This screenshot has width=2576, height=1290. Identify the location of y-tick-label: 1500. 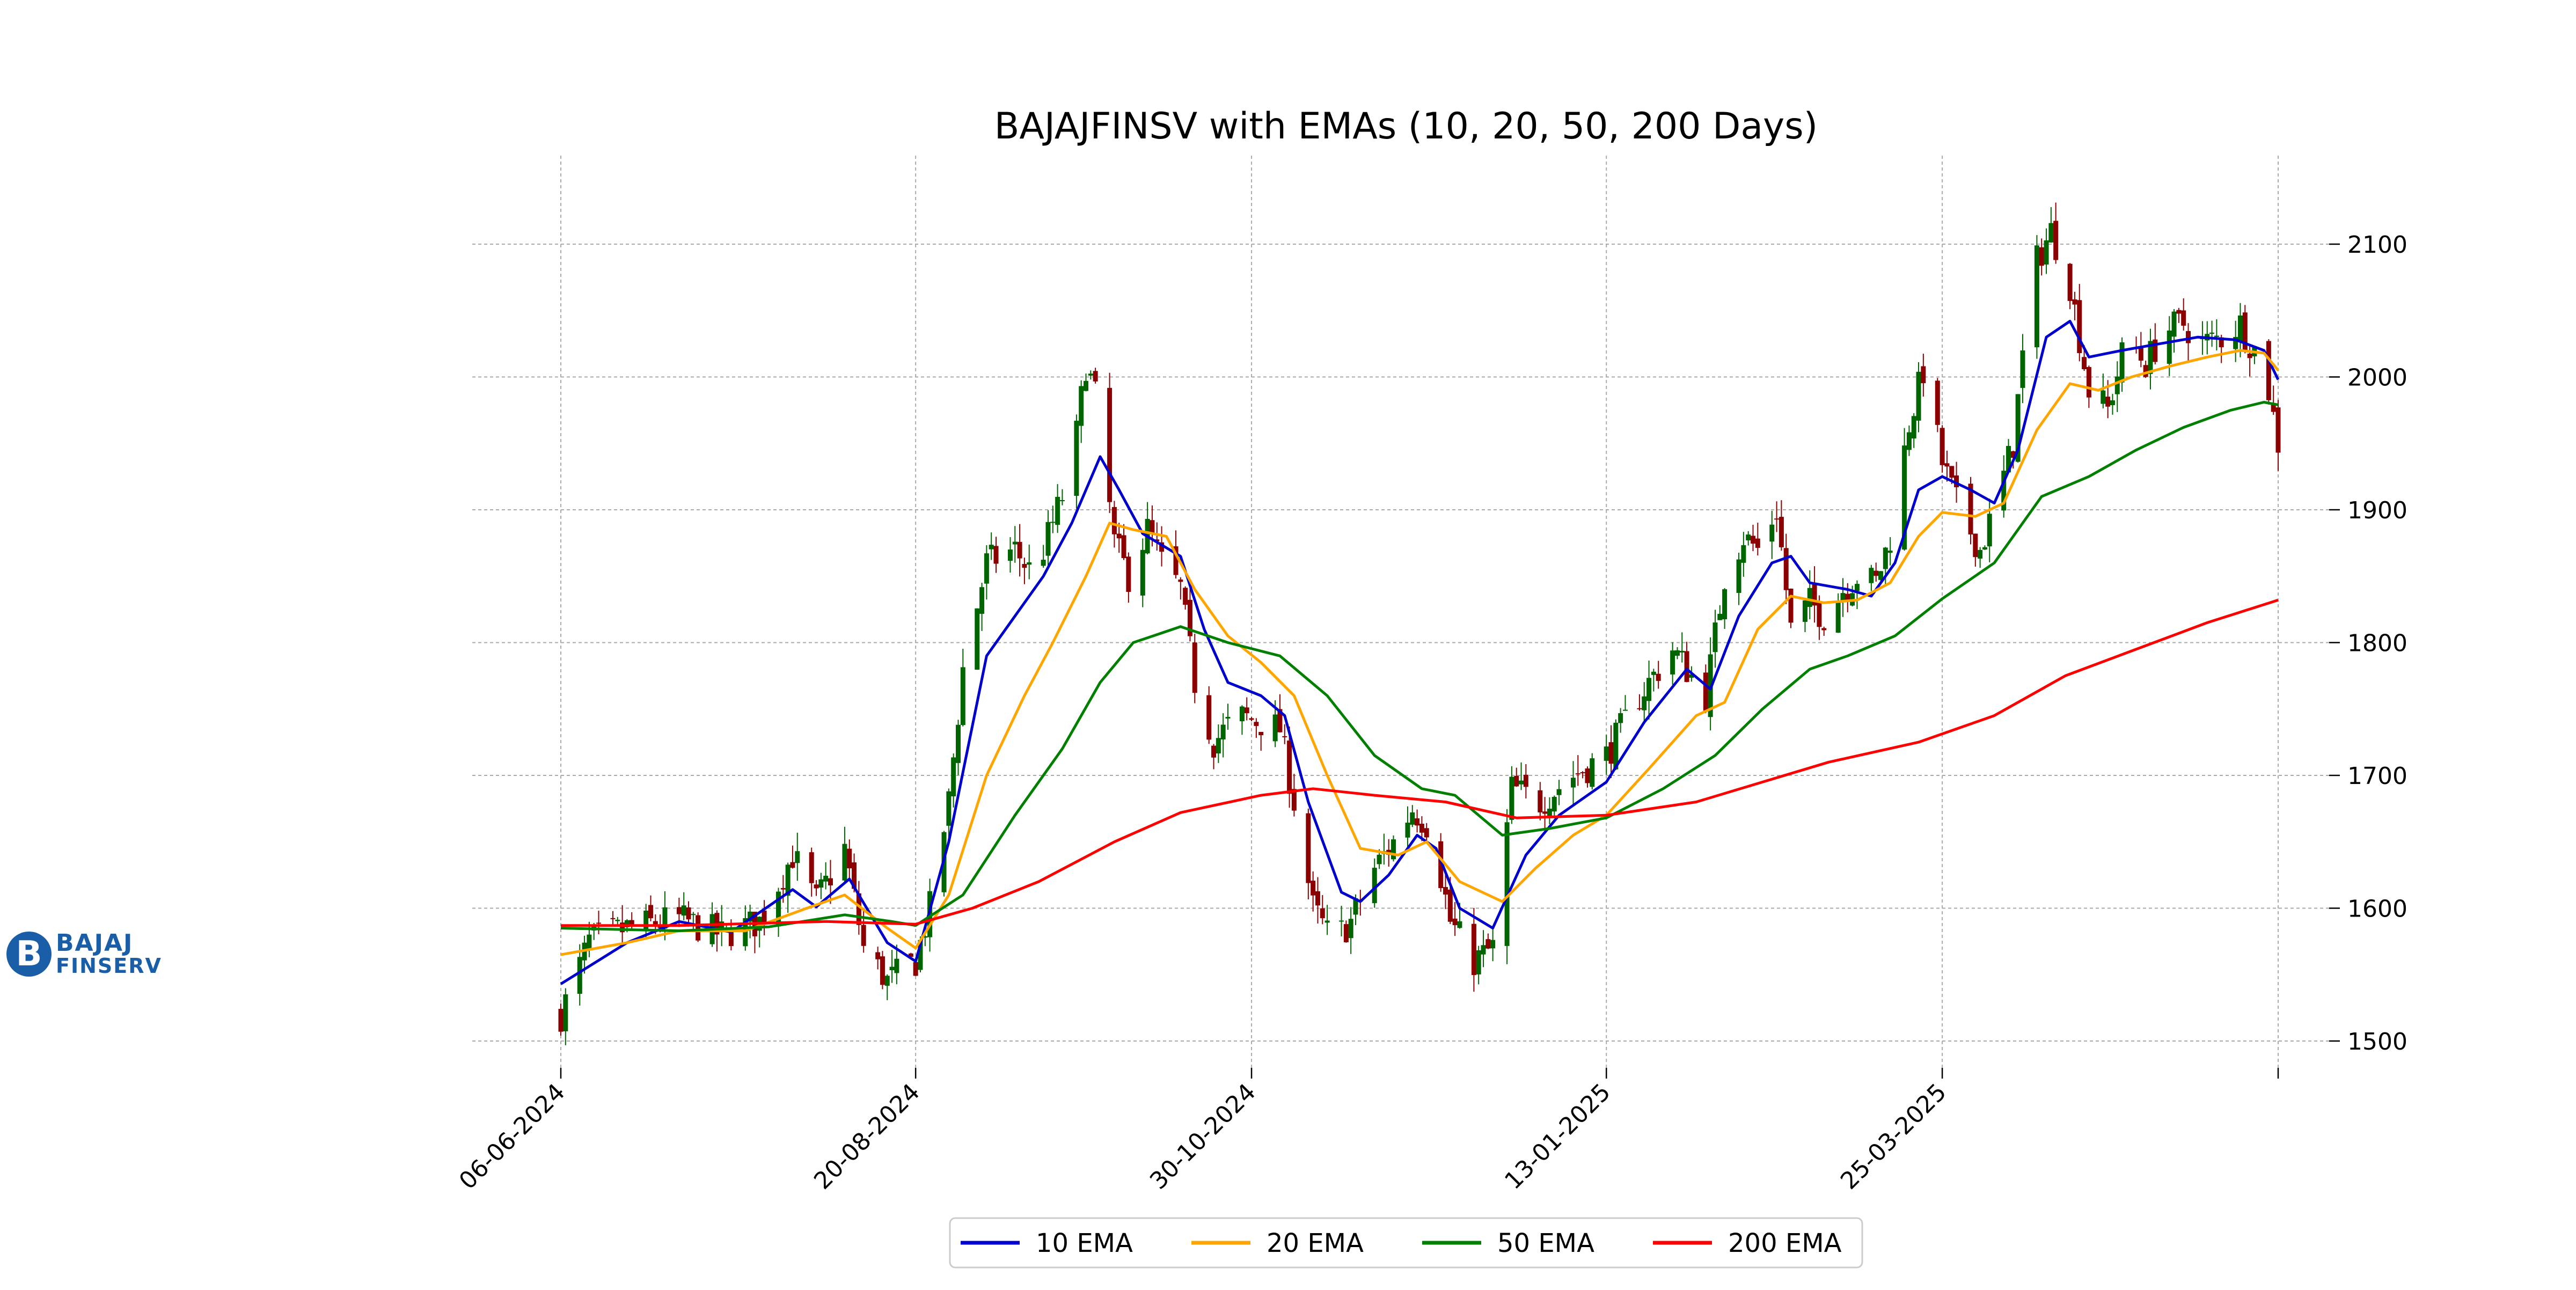
(2377, 1042).